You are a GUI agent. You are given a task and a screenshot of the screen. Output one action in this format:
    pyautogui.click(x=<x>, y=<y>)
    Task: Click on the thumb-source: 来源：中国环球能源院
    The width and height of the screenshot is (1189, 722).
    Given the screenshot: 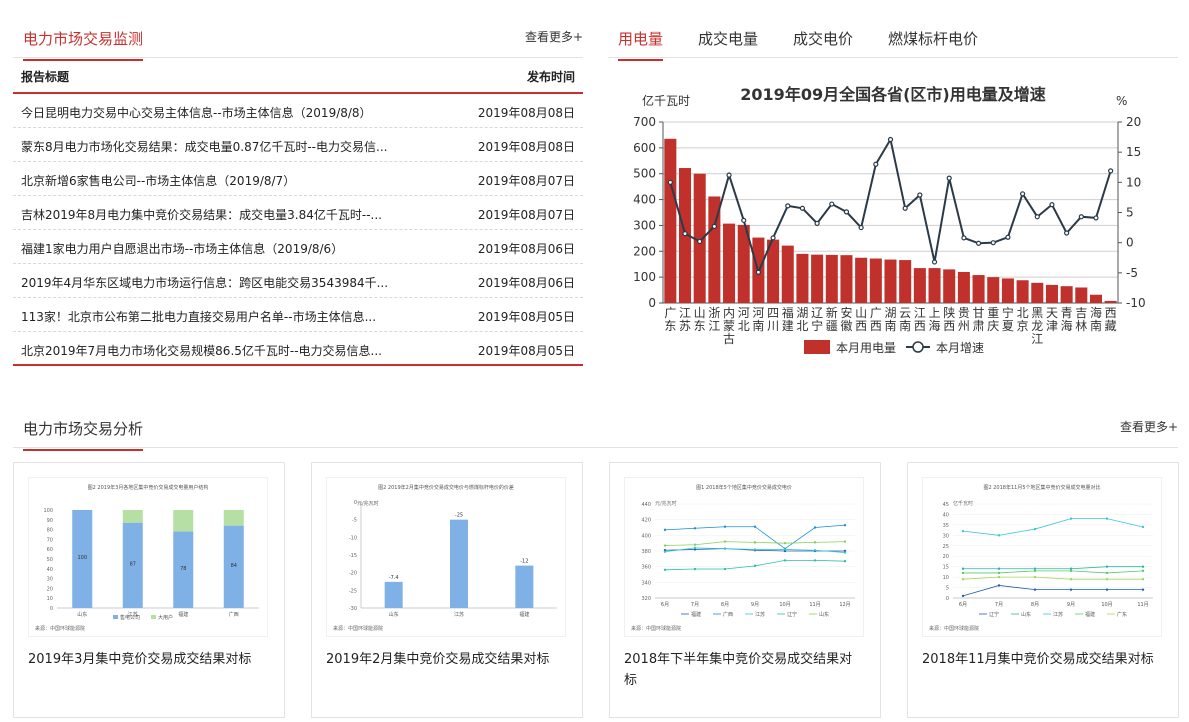 What is the action you would take?
    pyautogui.click(x=358, y=629)
    